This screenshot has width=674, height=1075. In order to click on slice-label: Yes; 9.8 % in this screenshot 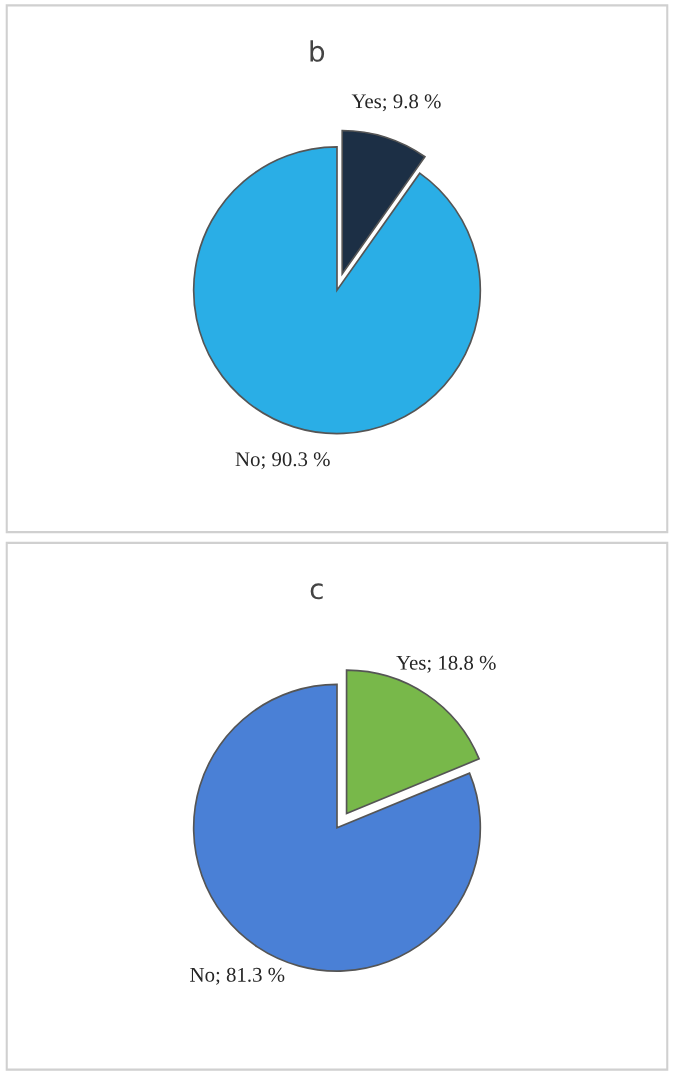, I will do `click(396, 103)`.